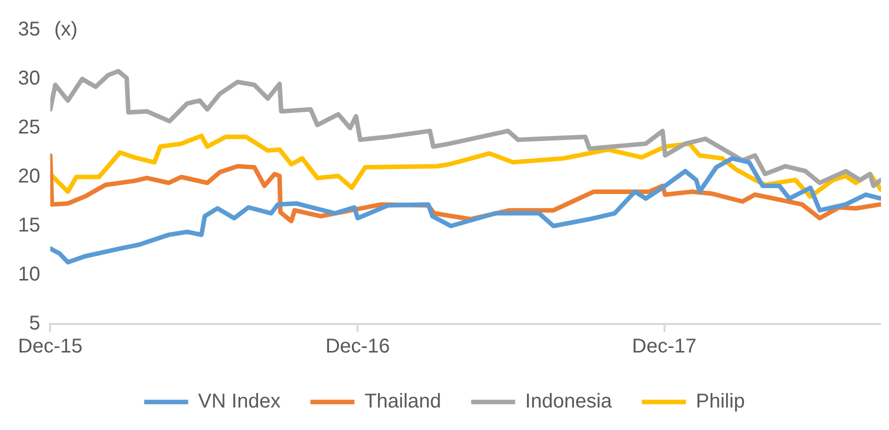 The height and width of the screenshot is (430, 889). I want to click on x-tick-label: Dec-17, so click(664, 347).